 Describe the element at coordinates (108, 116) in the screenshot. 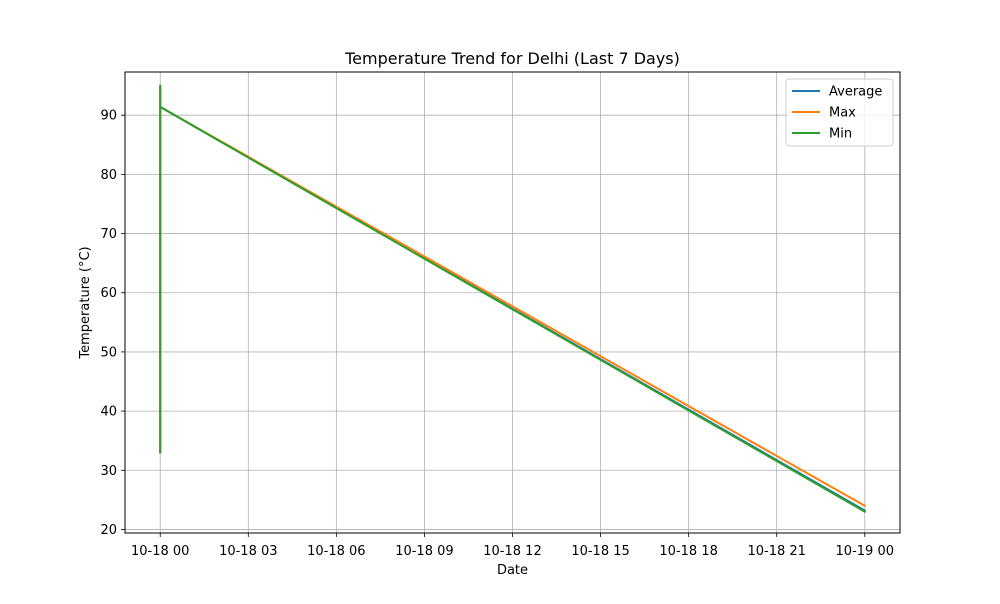

I see `y-tick-label: 90` at that location.